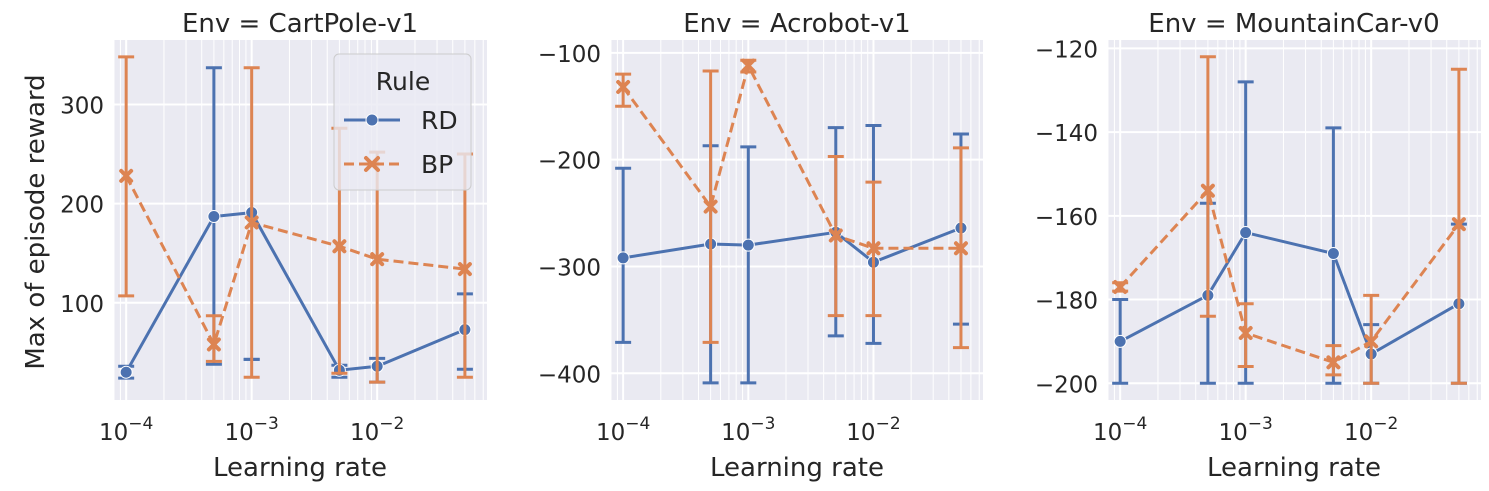  I want to click on legend-title: Rule, so click(403, 81).